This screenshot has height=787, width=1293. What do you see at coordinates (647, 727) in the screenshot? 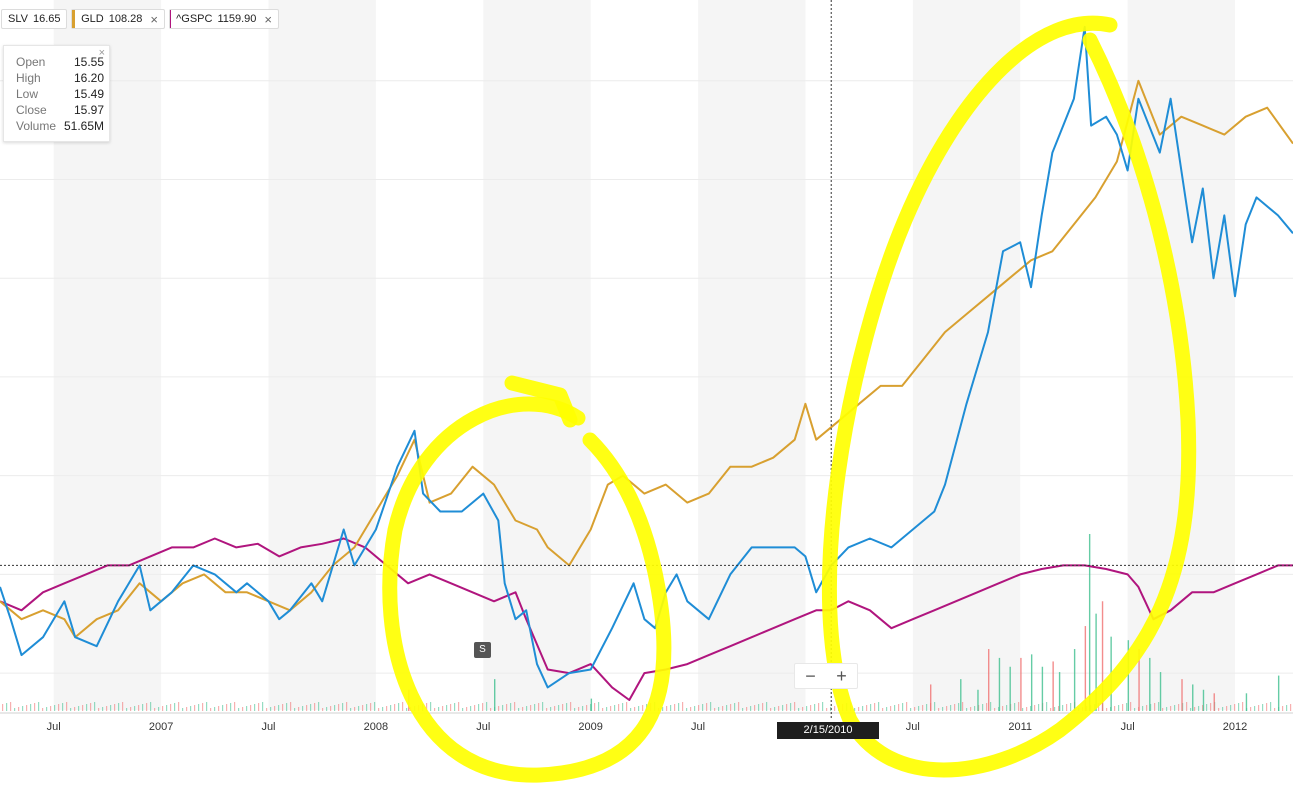
I see `x-axis-ticks: Jul 2007 Jul 2008 Jul 2009 Jul Jul 2011 Jul 2012` at bounding box center [647, 727].